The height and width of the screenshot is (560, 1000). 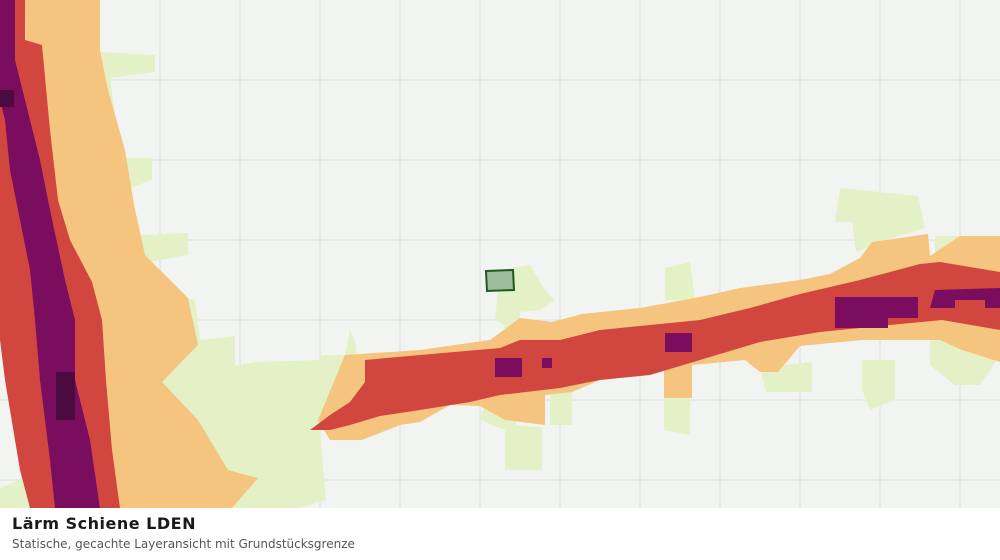 What do you see at coordinates (104, 523) in the screenshot?
I see `caption-title: Lärm Schiene LDEN` at bounding box center [104, 523].